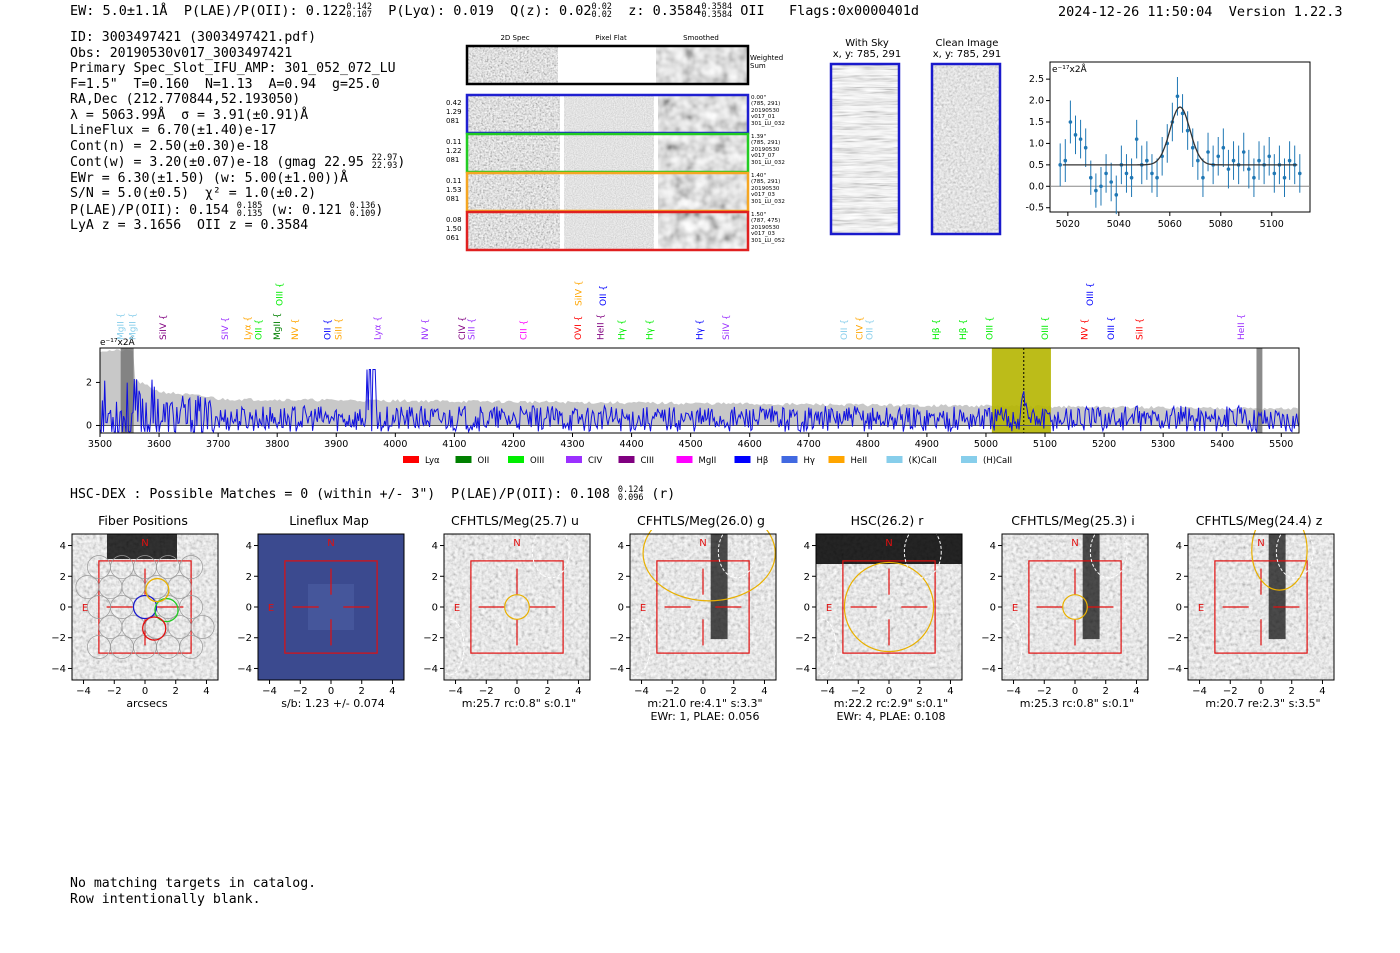  Describe the element at coordinates (114, 691) in the screenshot. I see `cutout-xtick-label: −2` at that location.